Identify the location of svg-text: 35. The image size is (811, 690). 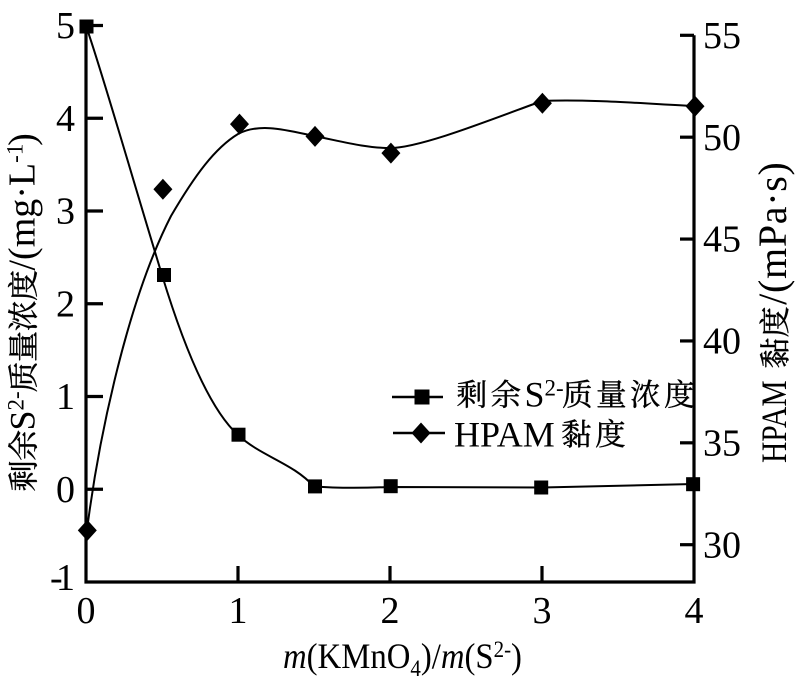
(722, 443).